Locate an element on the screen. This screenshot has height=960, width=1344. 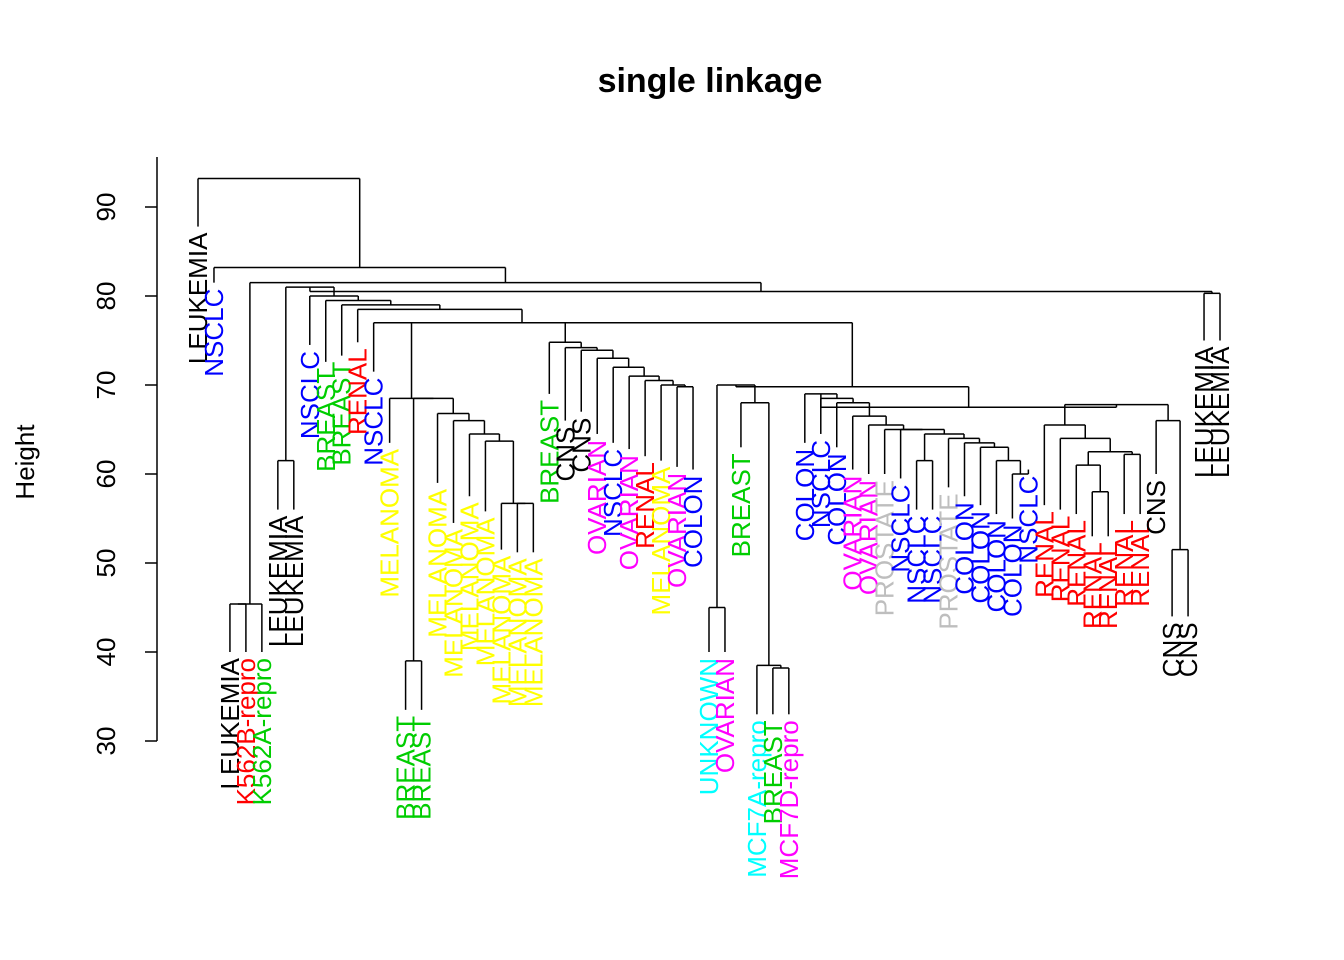
chart-title: single linkage is located at coordinates (710, 81).